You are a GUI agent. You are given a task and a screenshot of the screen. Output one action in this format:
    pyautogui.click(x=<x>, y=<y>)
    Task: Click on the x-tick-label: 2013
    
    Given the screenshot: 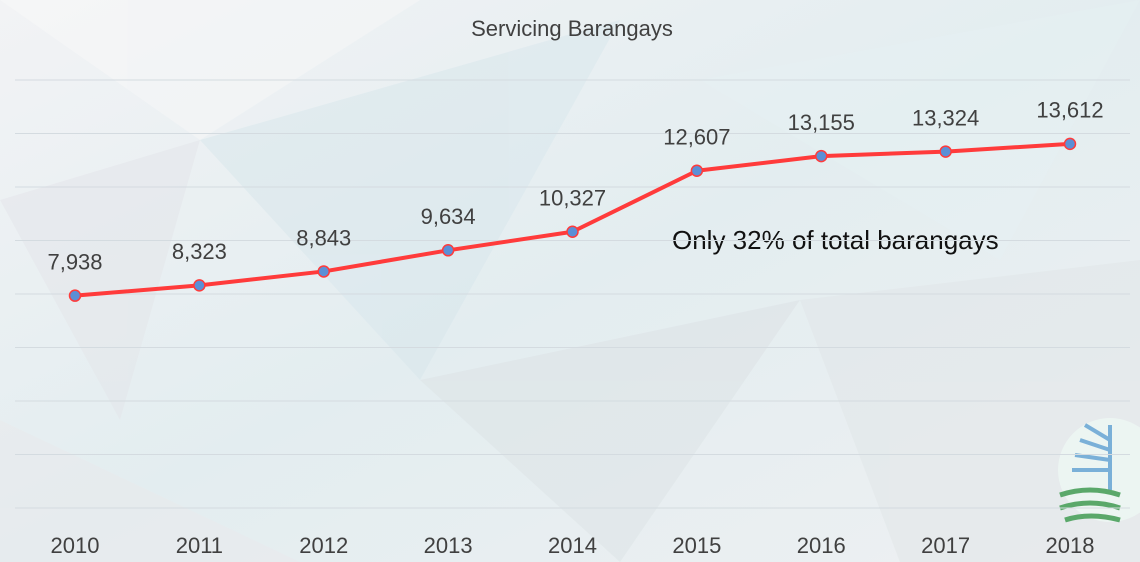 What is the action you would take?
    pyautogui.click(x=448, y=545)
    